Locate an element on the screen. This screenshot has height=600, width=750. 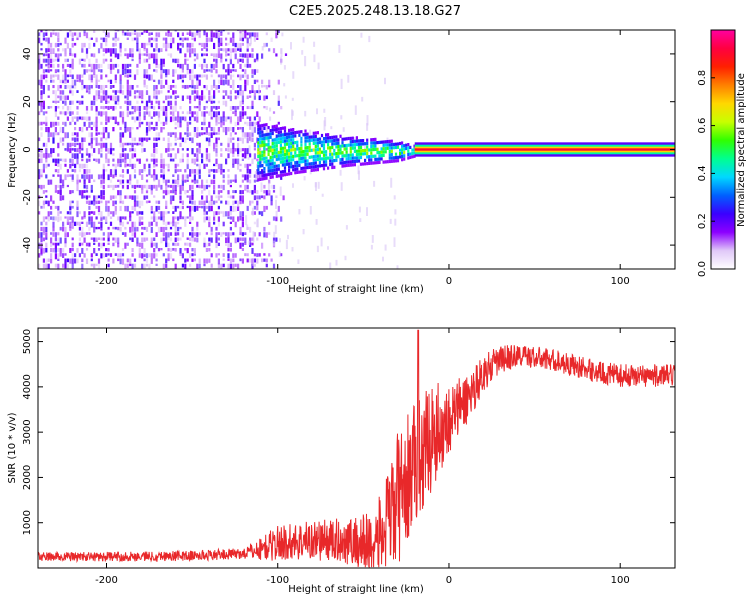
colorbar-tick-label: 0.6 is located at coordinates (702, 126).